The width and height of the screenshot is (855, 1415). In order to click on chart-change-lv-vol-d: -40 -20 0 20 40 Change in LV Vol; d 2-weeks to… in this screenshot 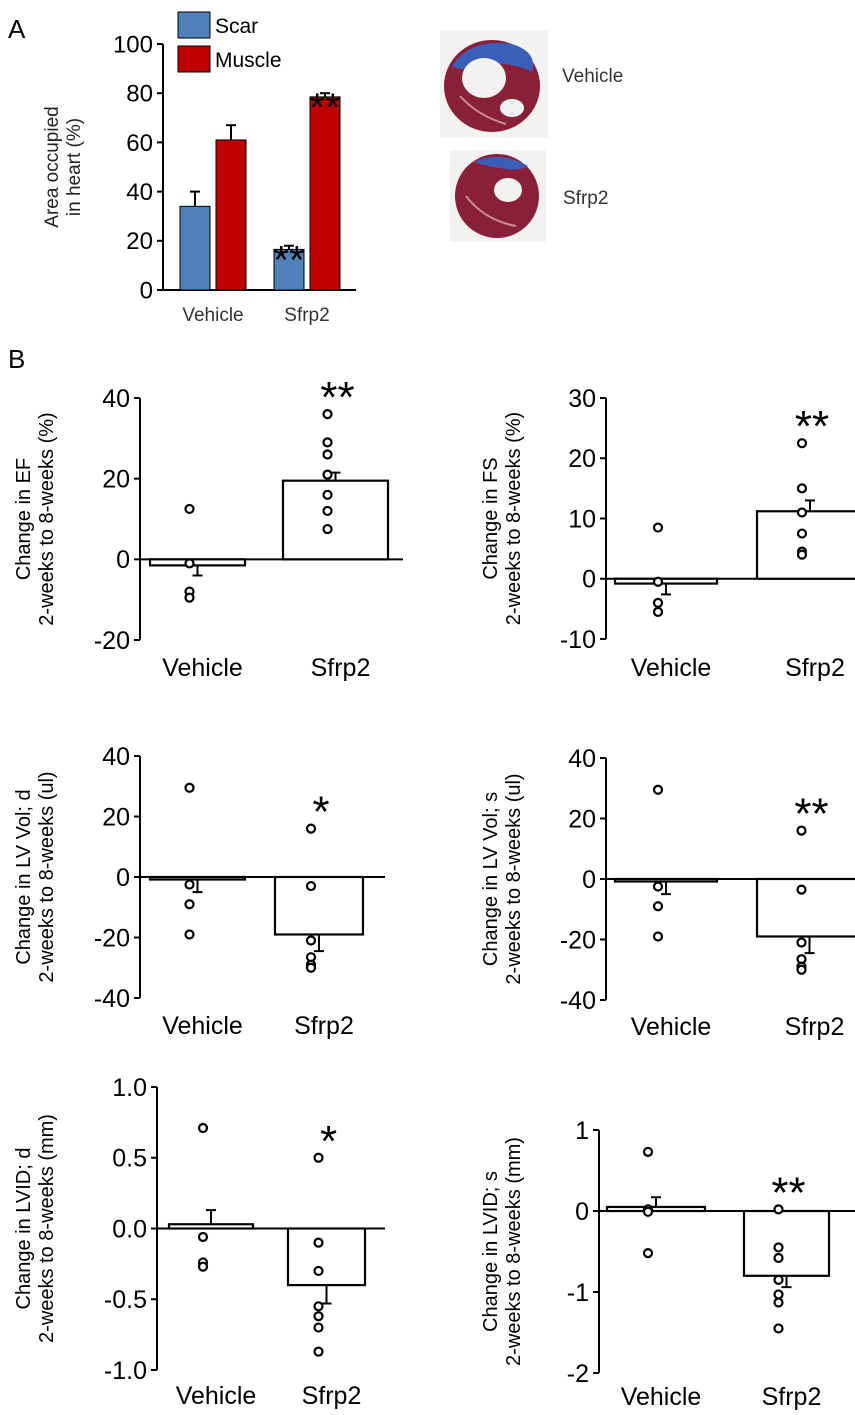, I will do `click(199, 891)`.